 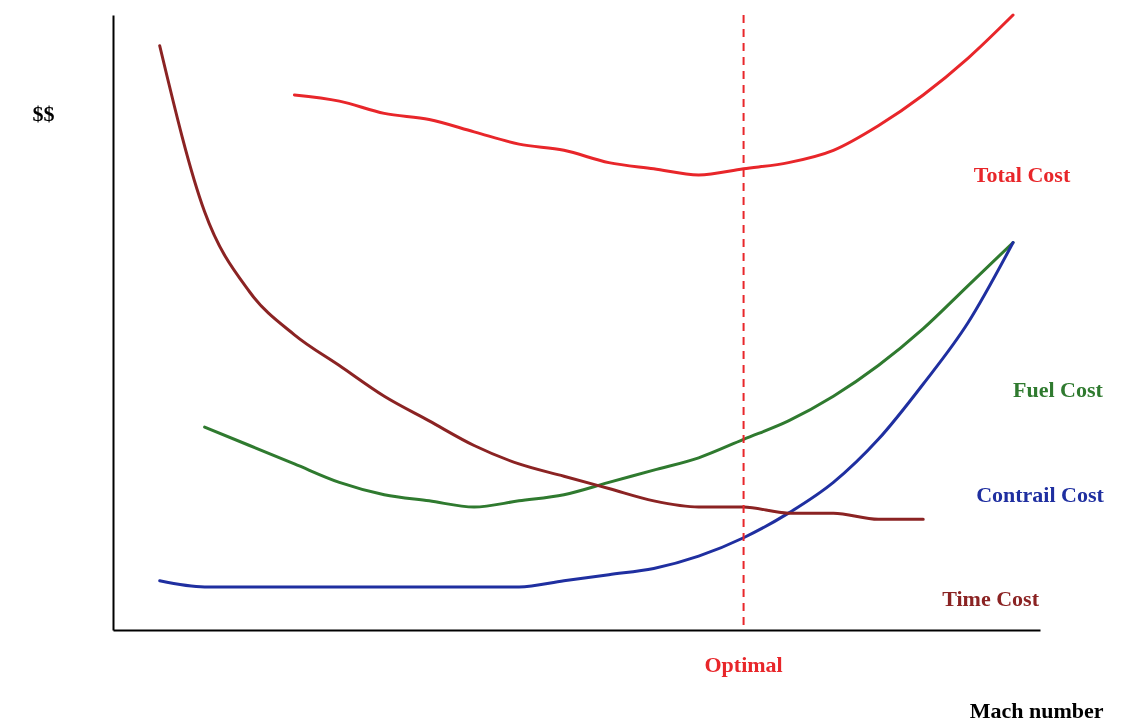 What do you see at coordinates (743, 664) in the screenshot?
I see `text: Optimal` at bounding box center [743, 664].